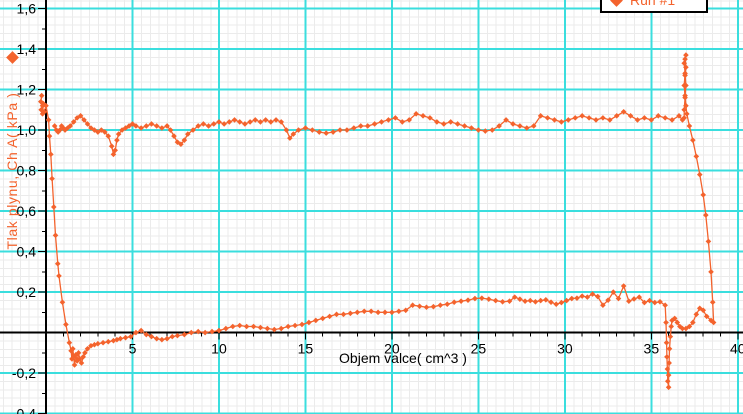 Image resolution: width=743 pixels, height=414 pixels. What do you see at coordinates (638, 4) in the screenshot?
I see `legend-row: Run #1` at bounding box center [638, 4].